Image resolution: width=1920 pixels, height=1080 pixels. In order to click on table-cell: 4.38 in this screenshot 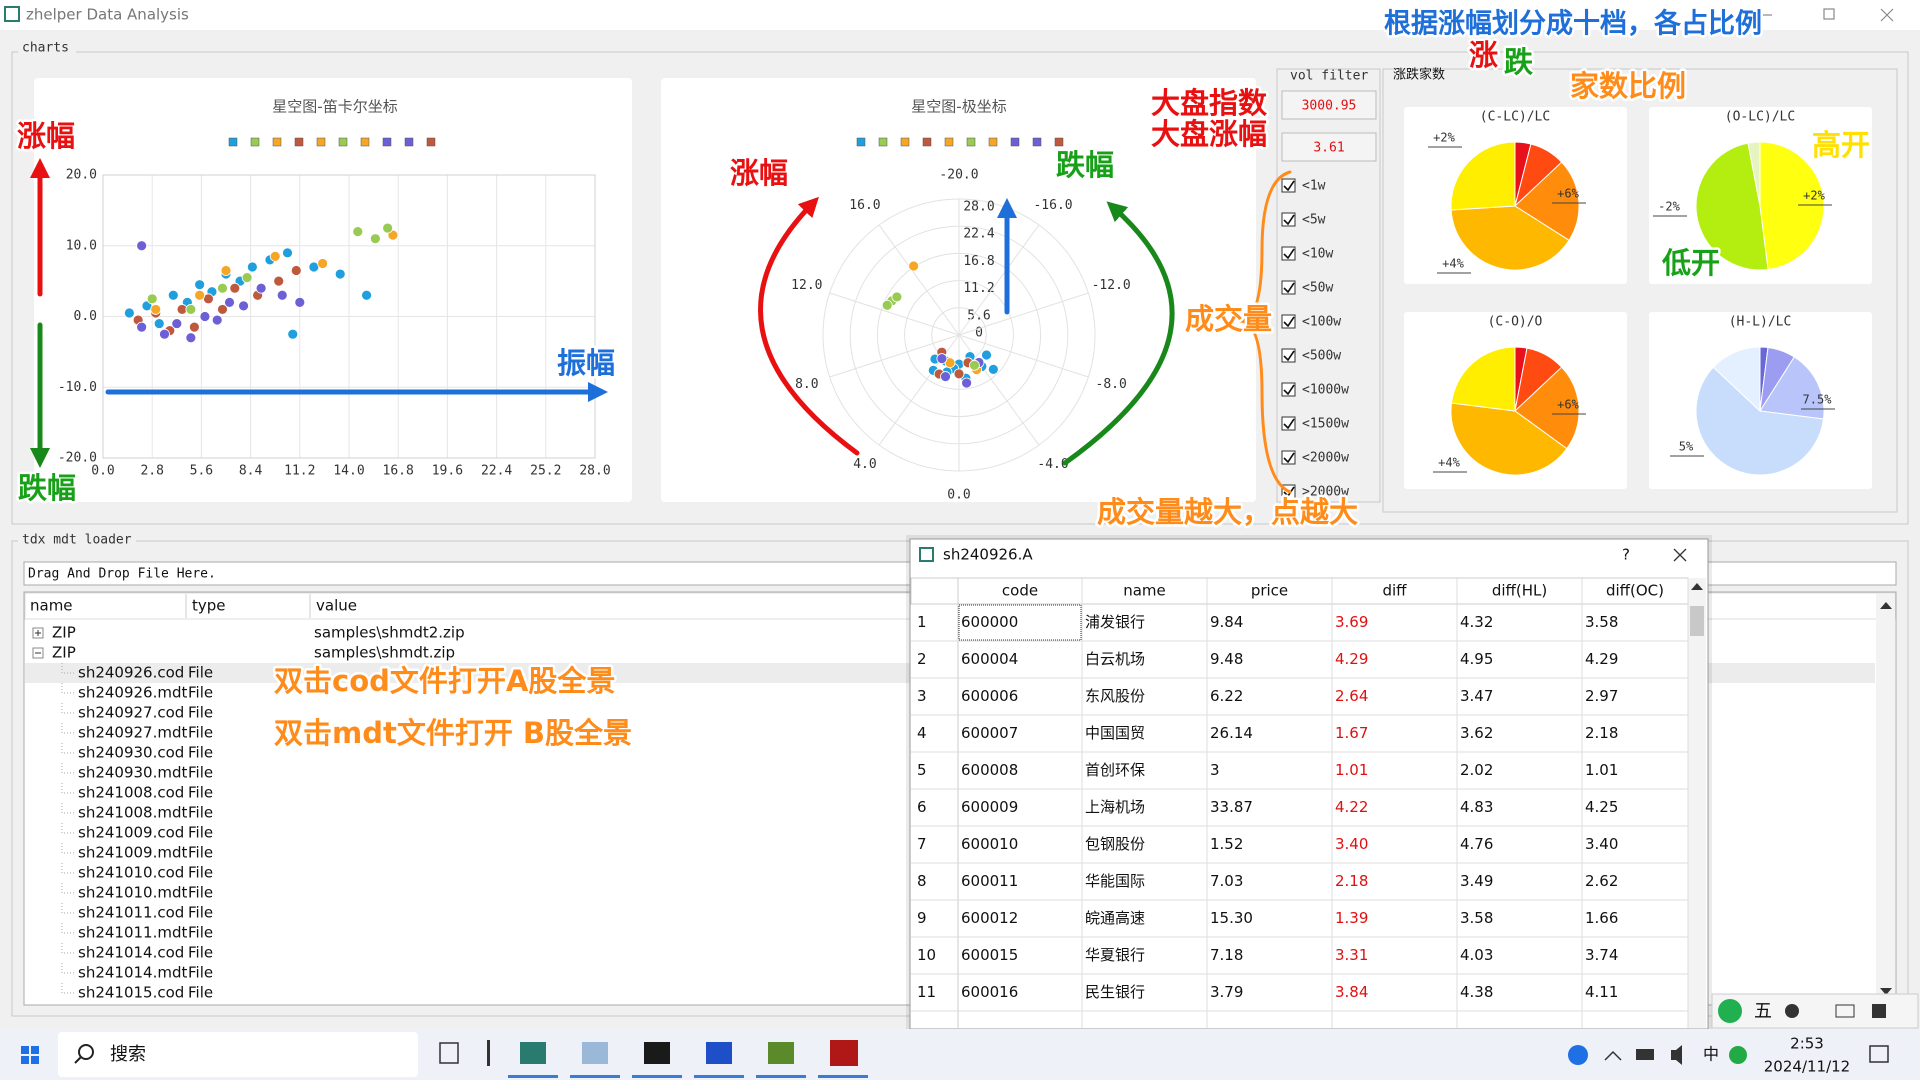, I will do `click(1476, 992)`.